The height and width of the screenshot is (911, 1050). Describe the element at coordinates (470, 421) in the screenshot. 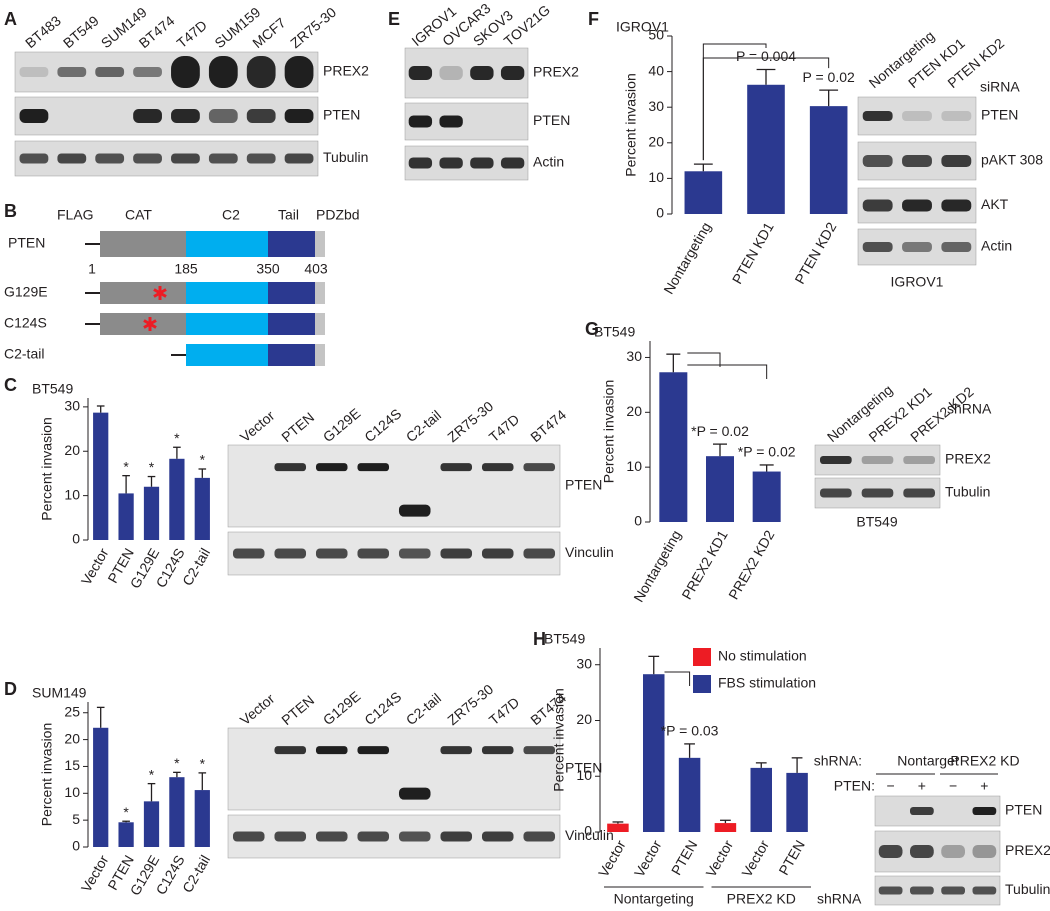

I see `lane-label: ZR75-30` at that location.